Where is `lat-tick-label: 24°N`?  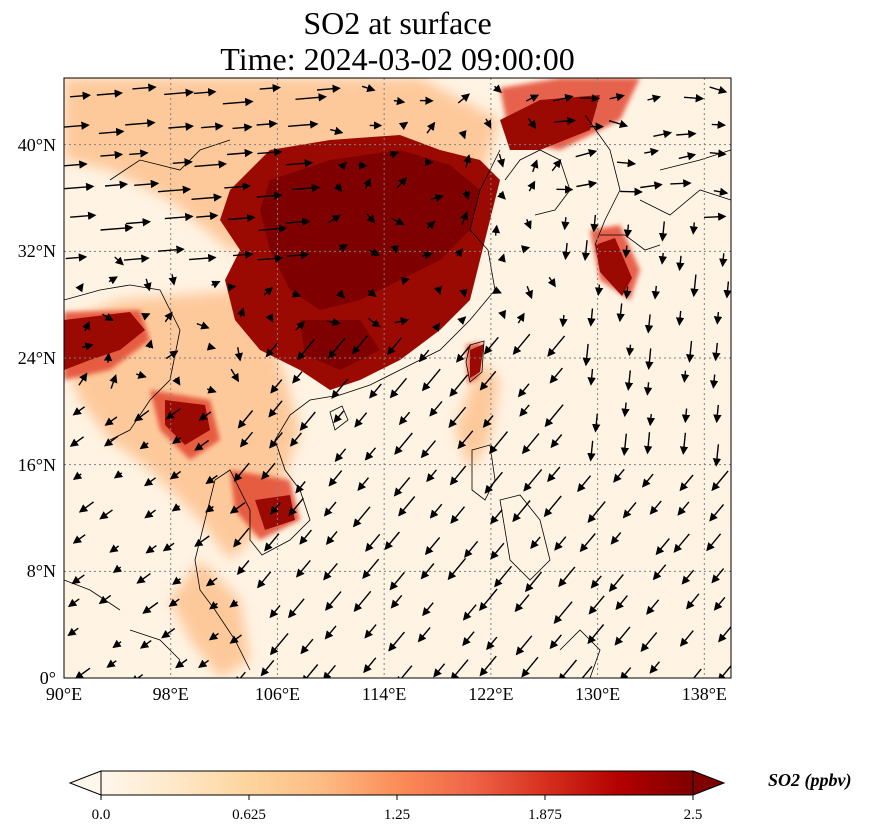 lat-tick-label: 24°N is located at coordinates (36, 358).